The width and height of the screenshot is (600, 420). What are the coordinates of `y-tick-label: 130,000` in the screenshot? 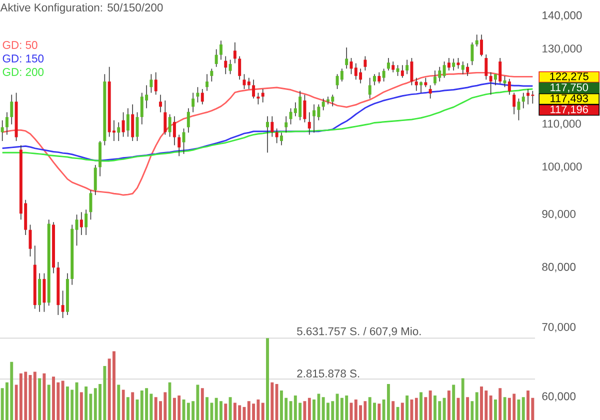 It's located at (562, 49).